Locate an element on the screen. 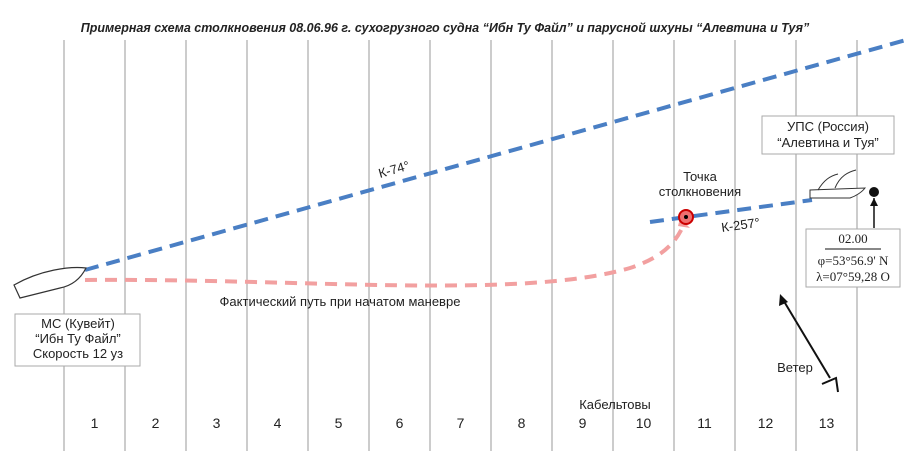 This screenshot has width=906, height=456. column-number: 3 is located at coordinates (217, 423).